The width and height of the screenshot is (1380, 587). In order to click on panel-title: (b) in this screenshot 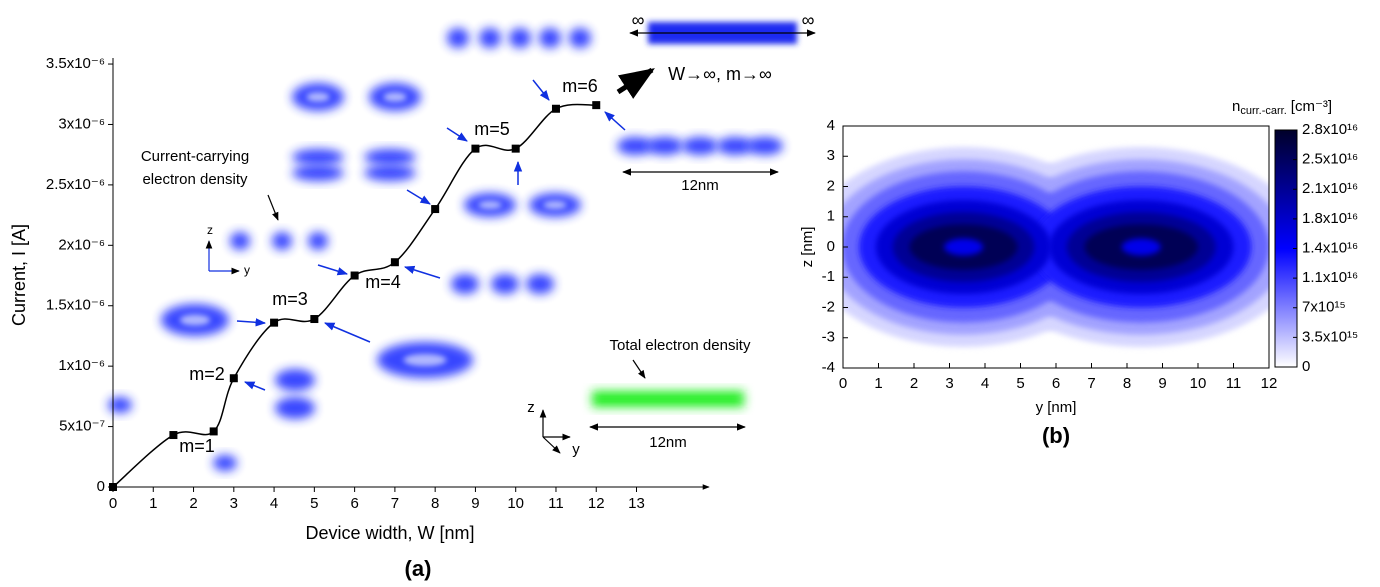, I will do `click(1056, 435)`.